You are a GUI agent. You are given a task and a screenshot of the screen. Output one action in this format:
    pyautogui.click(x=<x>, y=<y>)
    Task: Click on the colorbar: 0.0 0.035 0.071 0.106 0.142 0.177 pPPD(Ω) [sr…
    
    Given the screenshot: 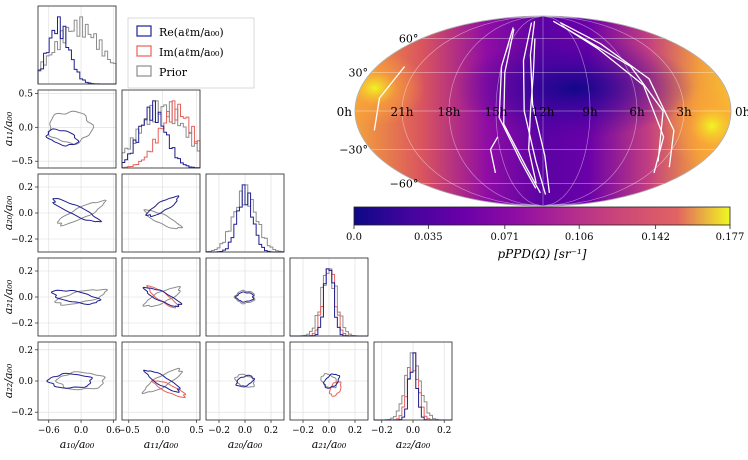 What is the action you would take?
    pyautogui.click(x=545, y=233)
    